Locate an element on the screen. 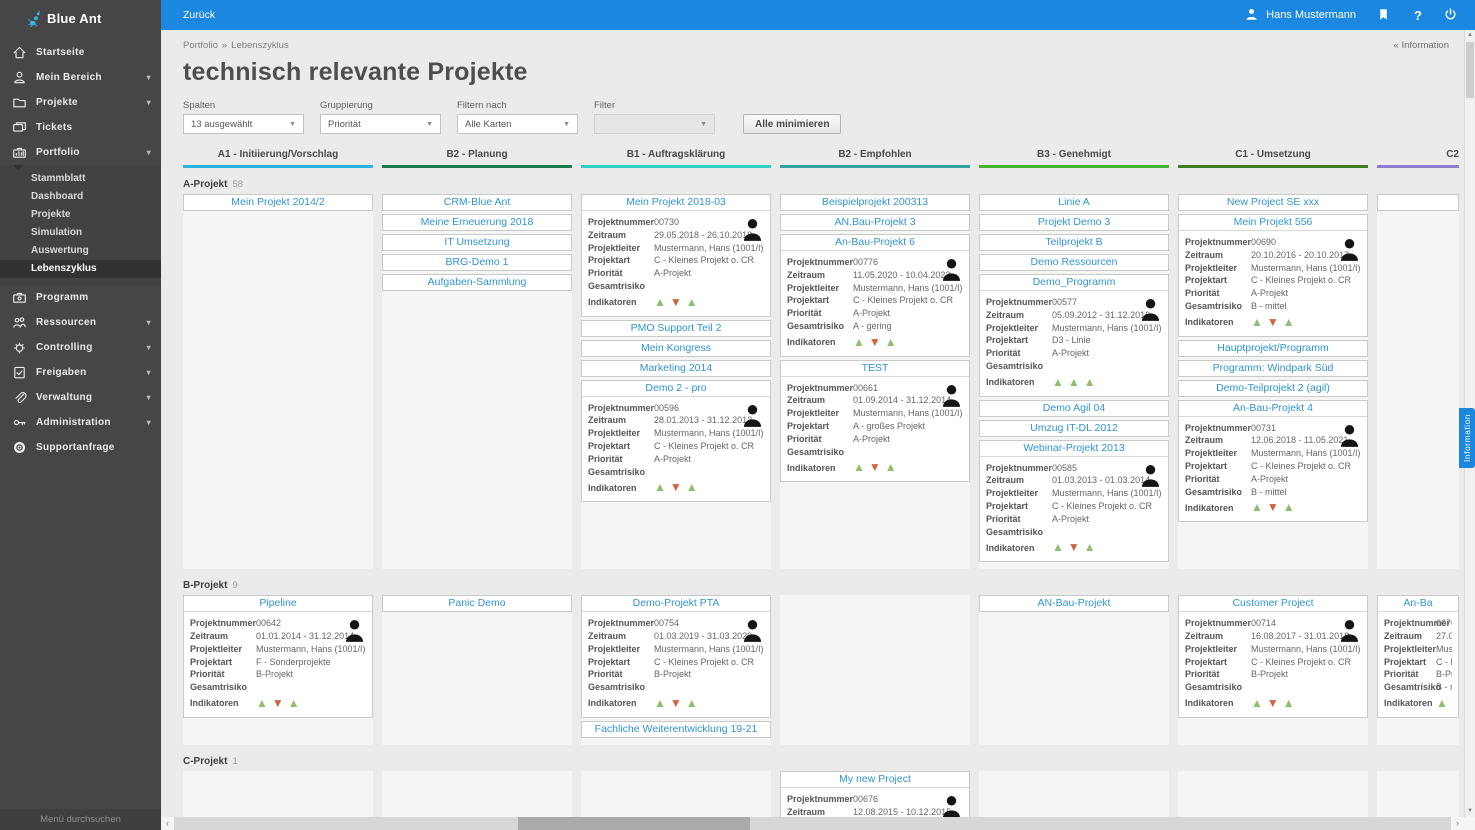 This screenshot has width=1475, height=830. spalten-dropdown: 13 ausgewählt ▼ is located at coordinates (243, 124).